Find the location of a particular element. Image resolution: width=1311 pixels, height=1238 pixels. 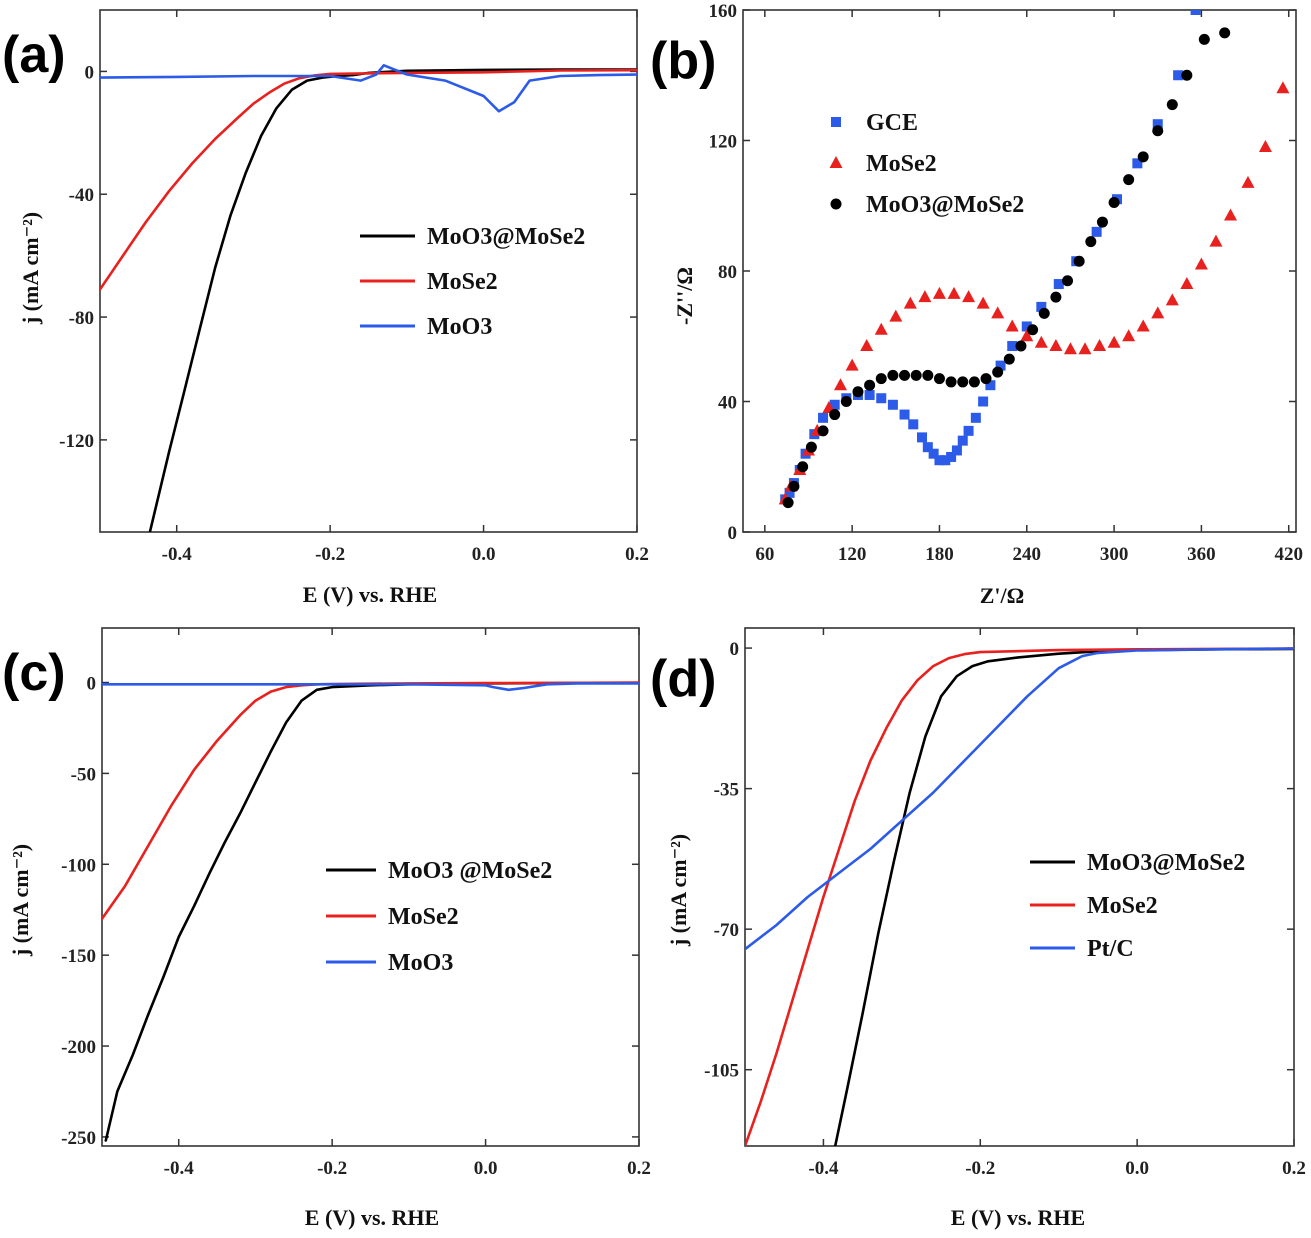

panel-label-b: (b) is located at coordinates (683, 61).